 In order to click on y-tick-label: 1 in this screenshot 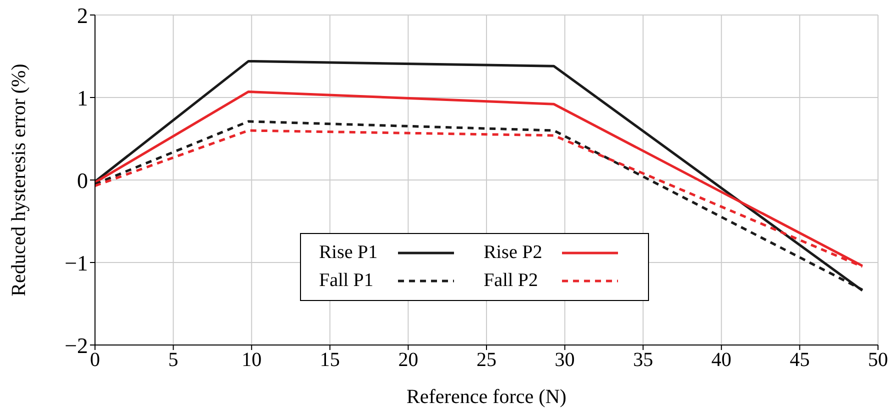, I will do `click(82, 97)`.